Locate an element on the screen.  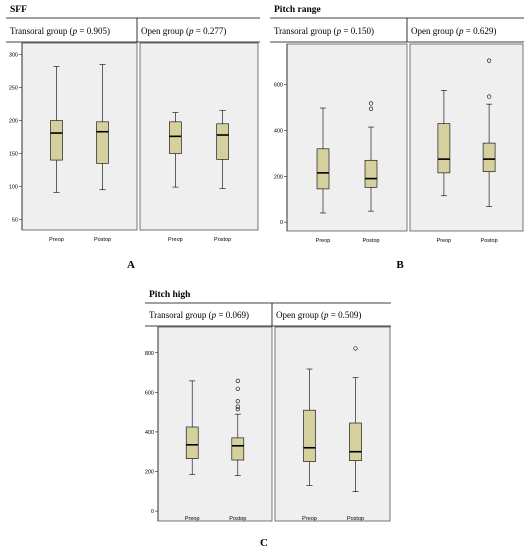
y-tick-label: 250 is located at coordinates (13, 89).